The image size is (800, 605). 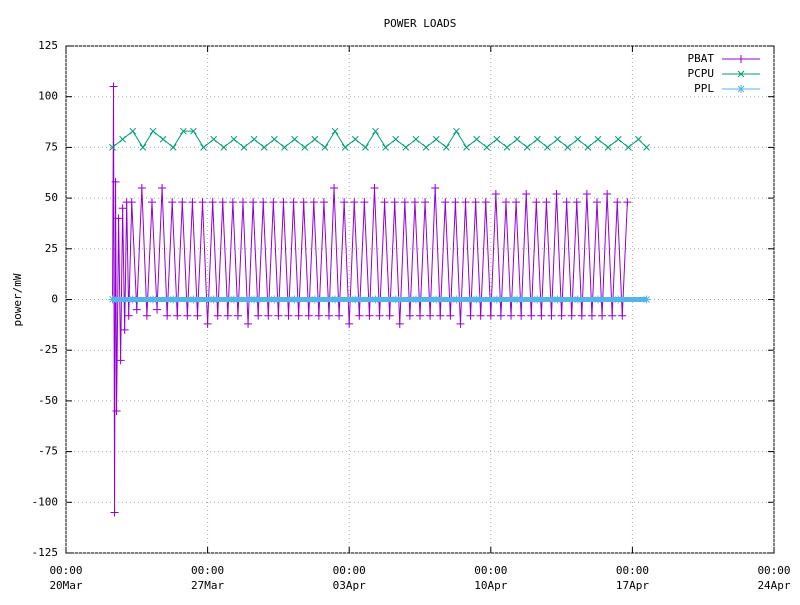 I want to click on y-tick-label: 50, so click(x=51, y=197).